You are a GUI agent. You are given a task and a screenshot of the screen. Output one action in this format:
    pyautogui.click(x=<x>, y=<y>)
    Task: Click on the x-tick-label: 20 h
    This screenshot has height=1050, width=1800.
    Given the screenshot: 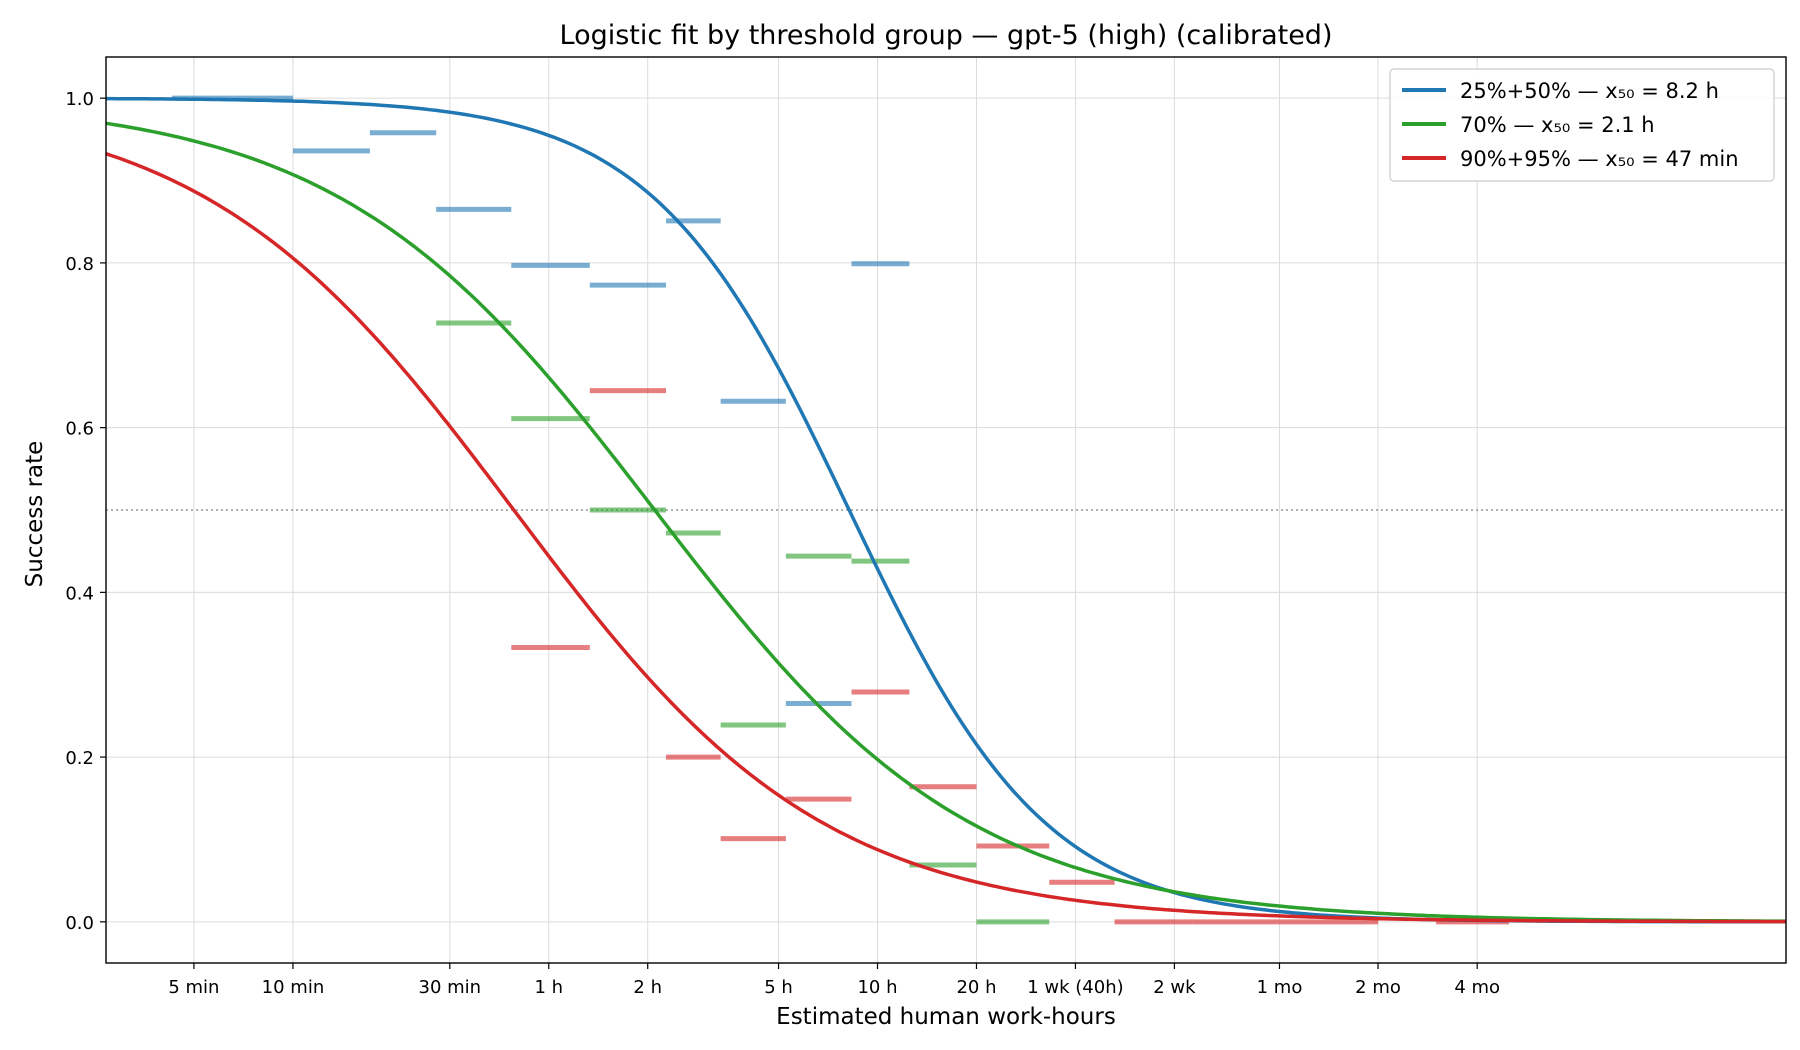 What is the action you would take?
    pyautogui.click(x=976, y=987)
    